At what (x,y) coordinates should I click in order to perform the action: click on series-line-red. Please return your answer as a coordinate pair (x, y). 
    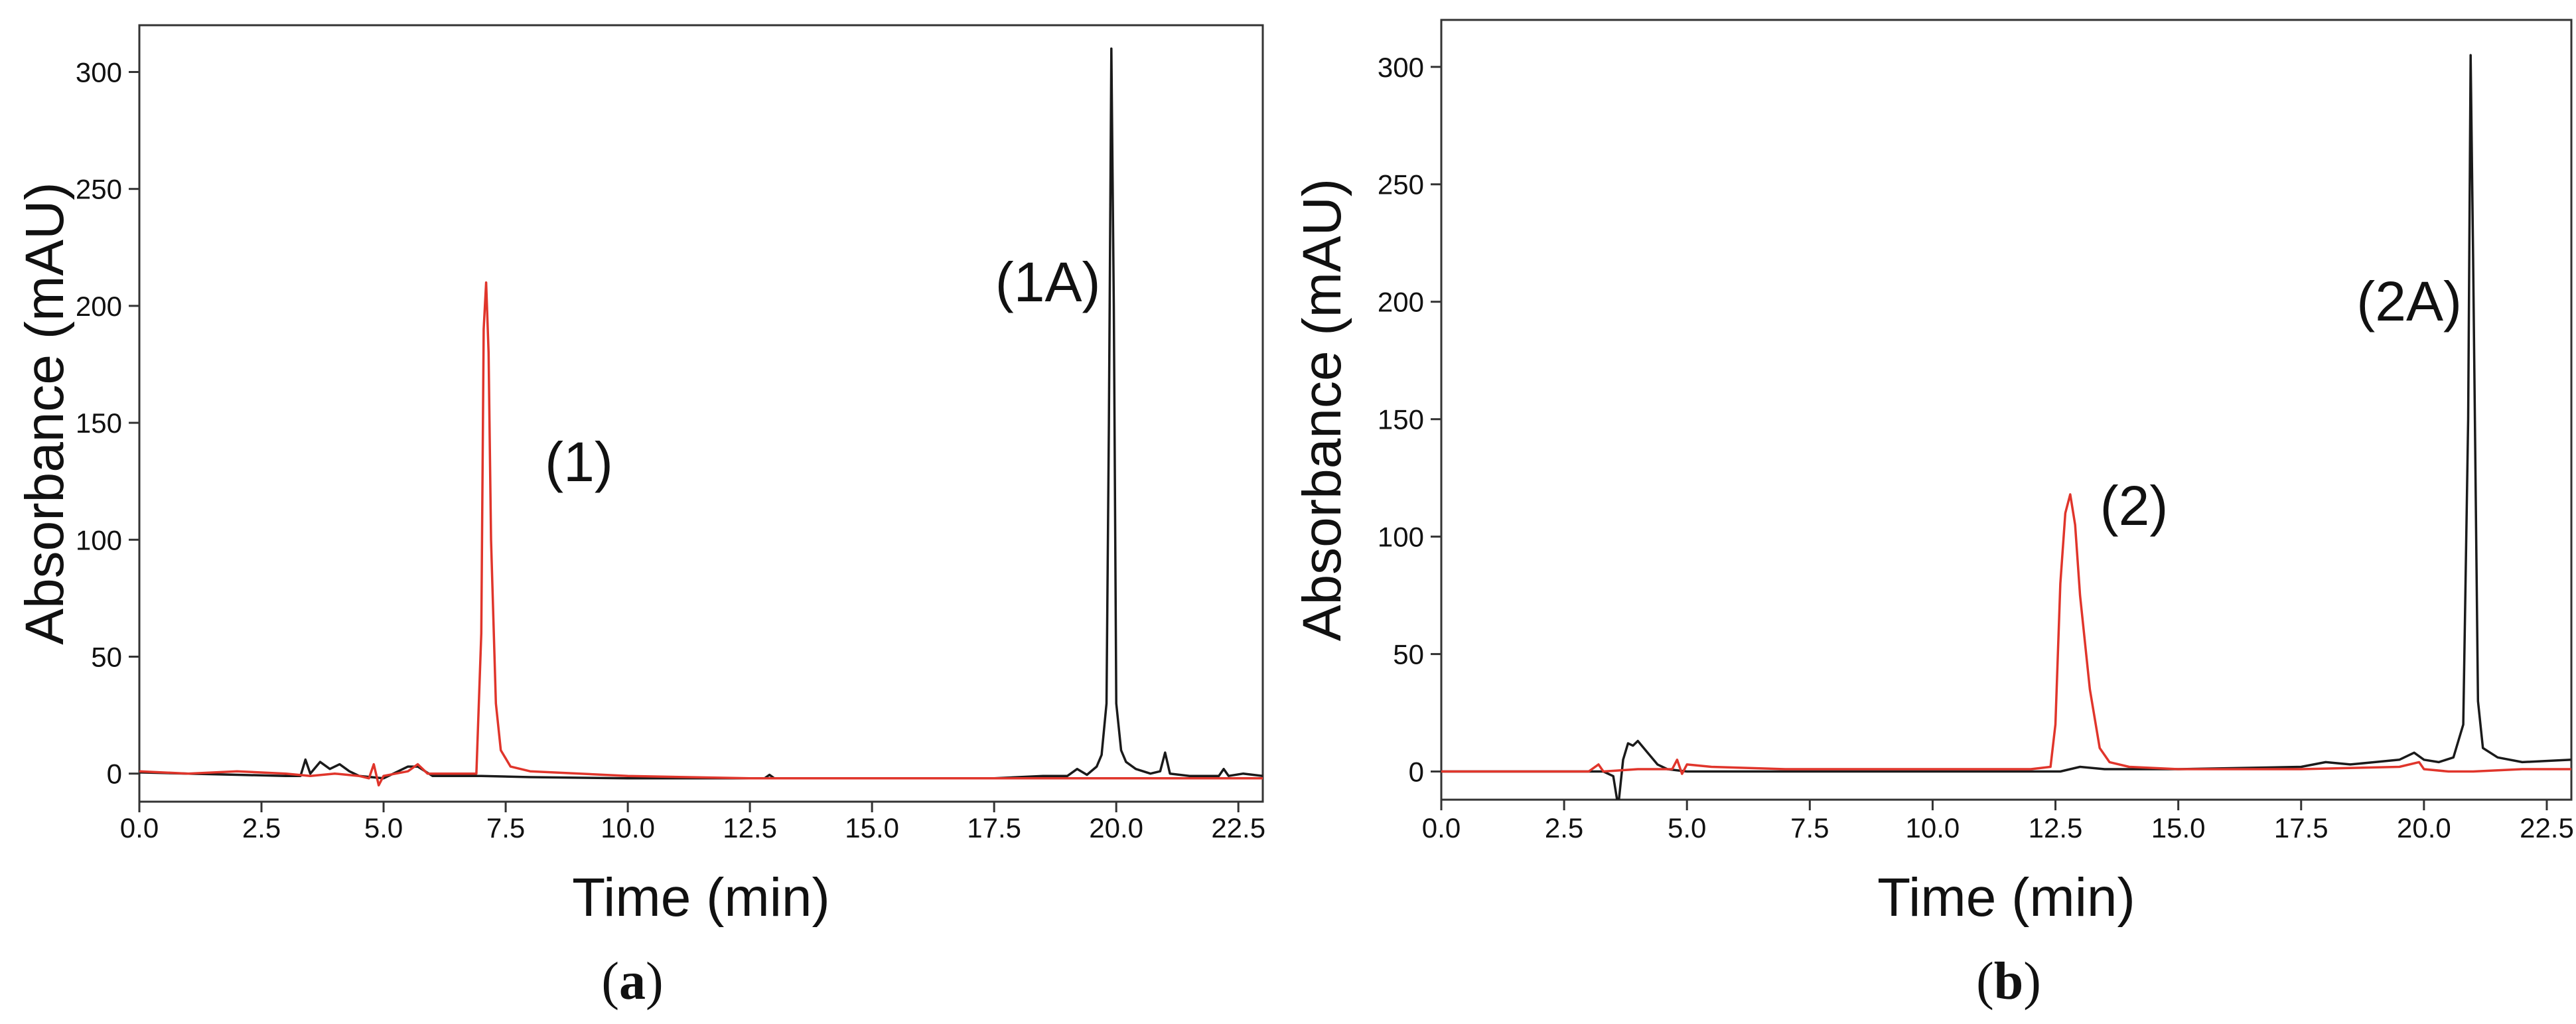
    Looking at the image, I should click on (2006, 634).